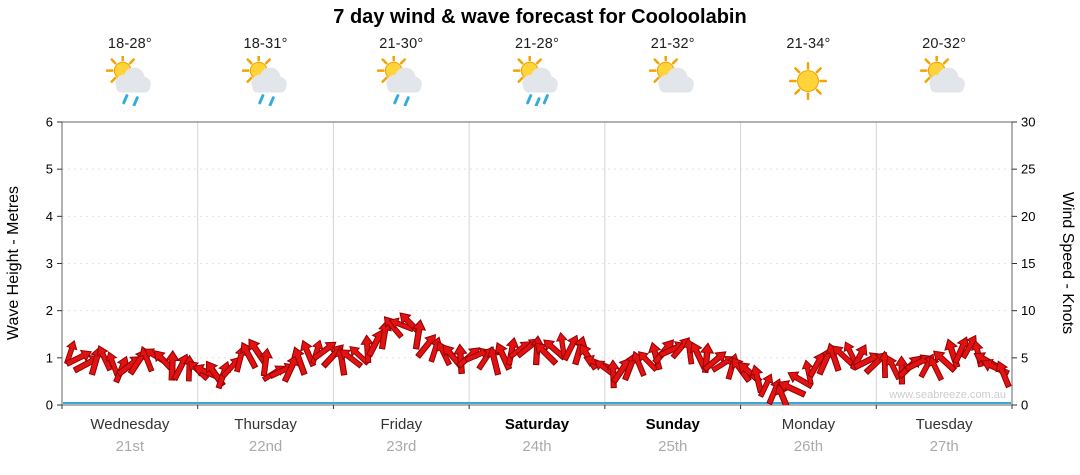  I want to click on day-column: 18-31°, so click(266, 71).